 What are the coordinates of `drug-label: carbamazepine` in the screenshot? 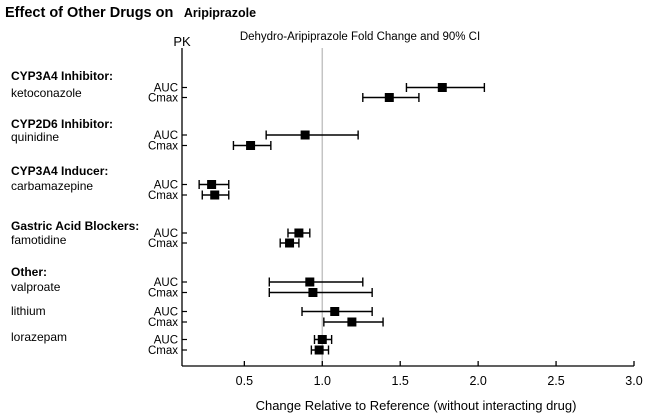 It's located at (52, 186).